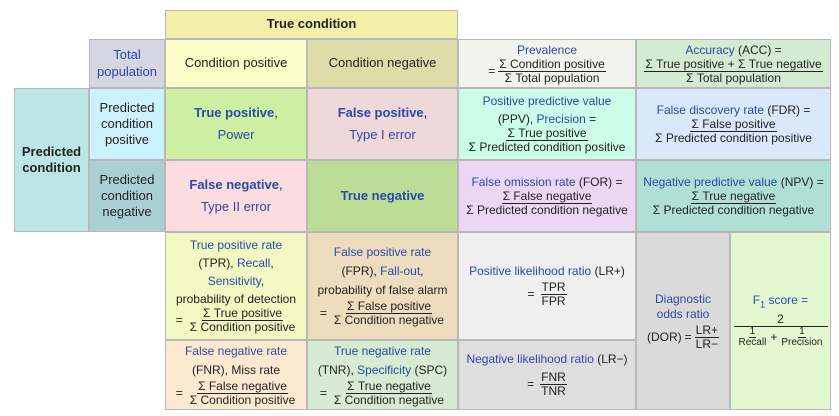  What do you see at coordinates (552, 64) in the screenshot?
I see `prevalence-numerator: Σ Condition positive` at bounding box center [552, 64].